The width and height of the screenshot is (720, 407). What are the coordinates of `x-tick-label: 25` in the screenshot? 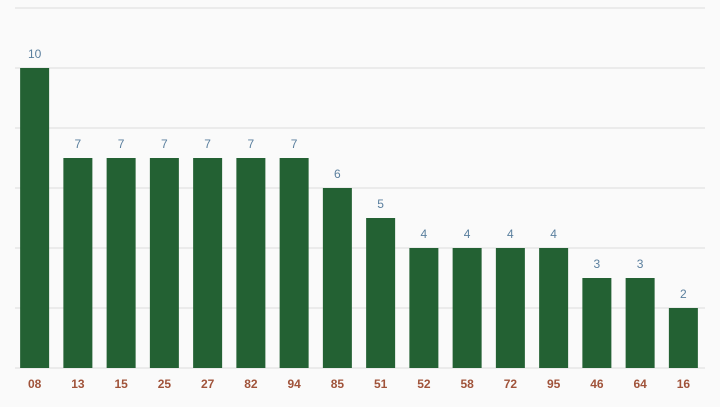 It's located at (165, 384).